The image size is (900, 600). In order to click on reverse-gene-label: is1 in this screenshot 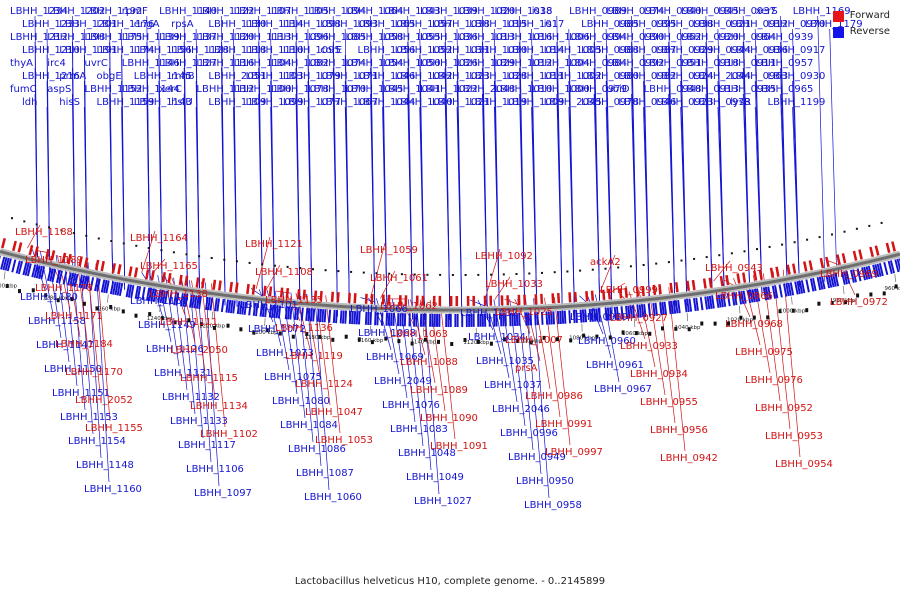, I will do `click(551, 24)`.